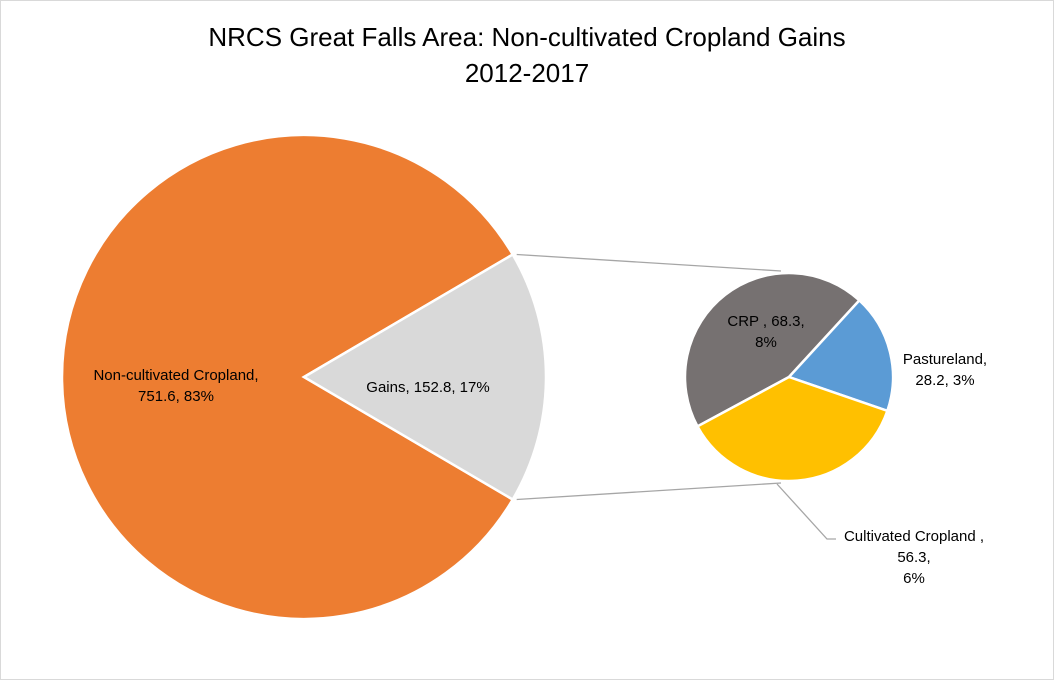  Describe the element at coordinates (176, 396) in the screenshot. I see `label-non-cultivated-cropland-line-2: 751.6, 83%` at that location.